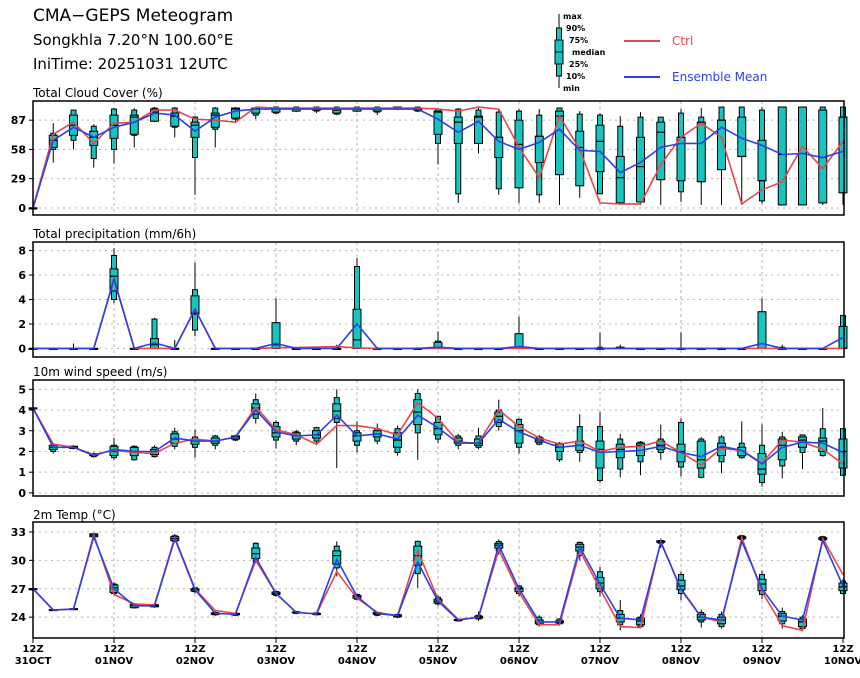 The width and height of the screenshot is (860, 678). Describe the element at coordinates (18, 149) in the screenshot. I see `y-tick-label: 58` at that location.